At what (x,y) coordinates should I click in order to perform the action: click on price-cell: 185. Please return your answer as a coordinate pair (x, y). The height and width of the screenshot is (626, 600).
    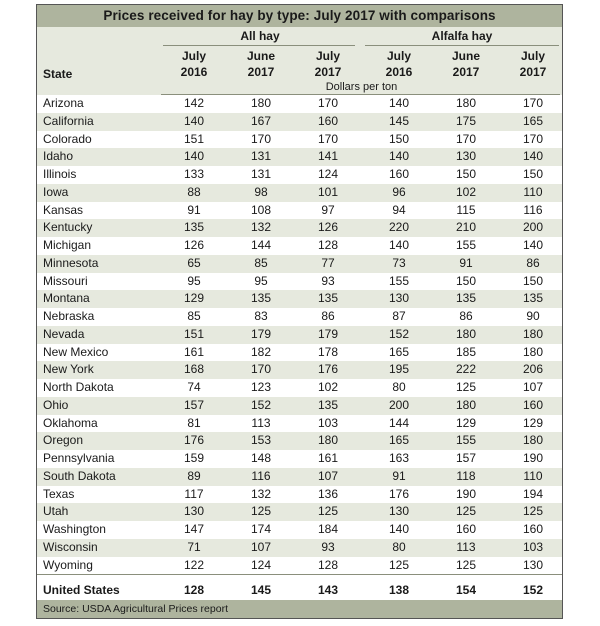
    Looking at the image, I should click on (466, 351).